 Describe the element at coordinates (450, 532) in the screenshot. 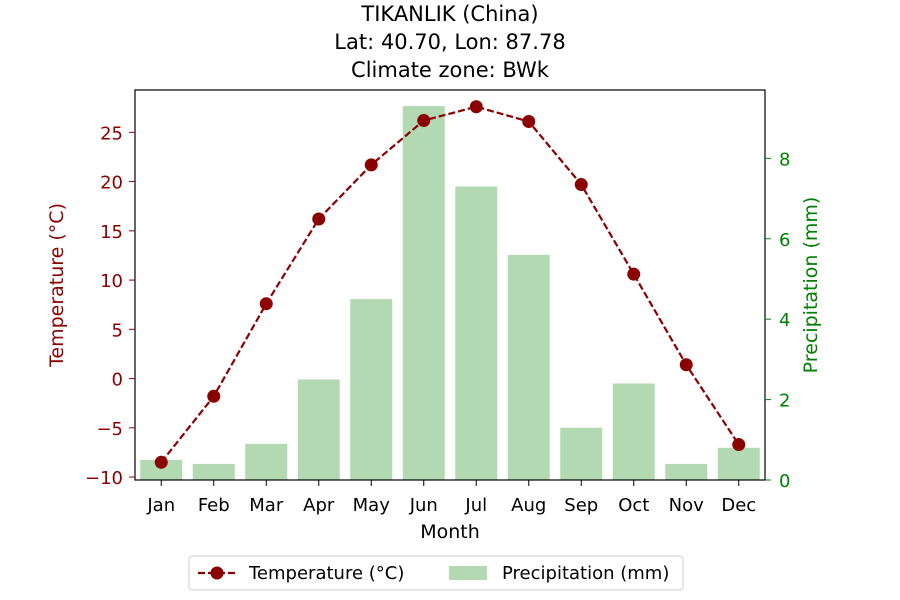

I see `x-axis-label: Month` at that location.